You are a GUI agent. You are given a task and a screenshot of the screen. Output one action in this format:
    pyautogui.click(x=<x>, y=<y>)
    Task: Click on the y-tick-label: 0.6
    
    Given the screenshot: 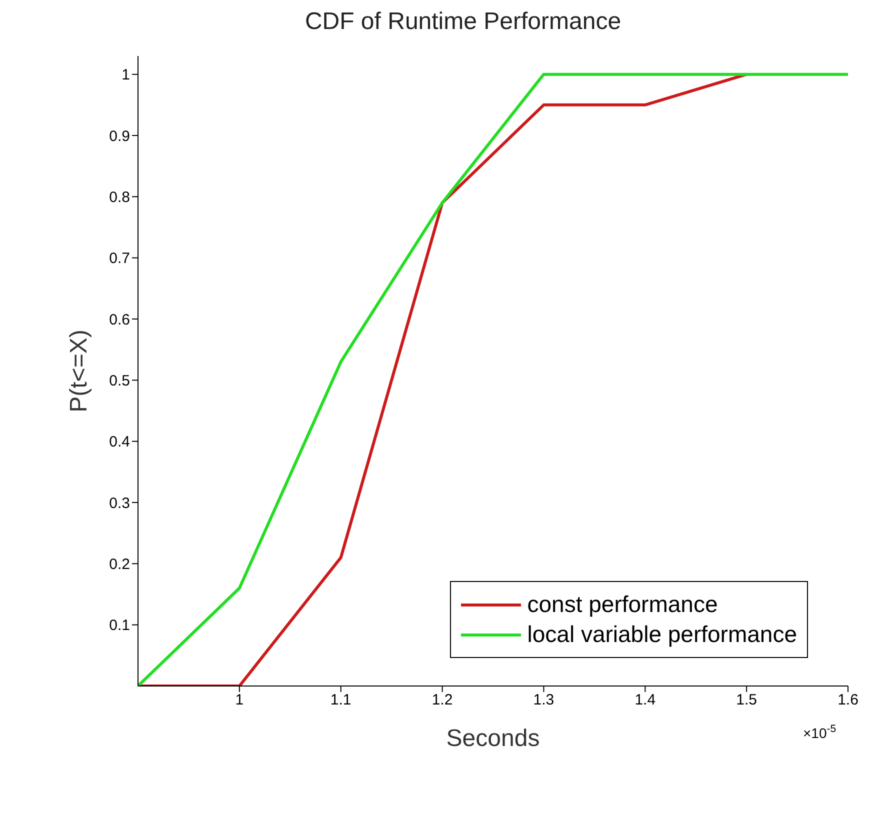 What is the action you would take?
    pyautogui.click(x=119, y=319)
    